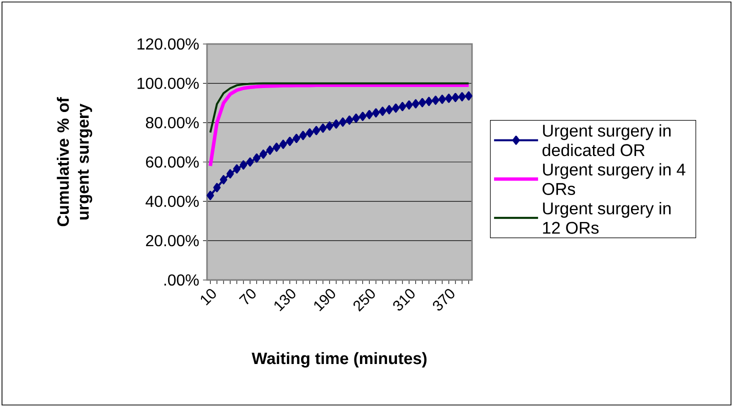  I want to click on x-tick-label: 10, so click(208, 297).